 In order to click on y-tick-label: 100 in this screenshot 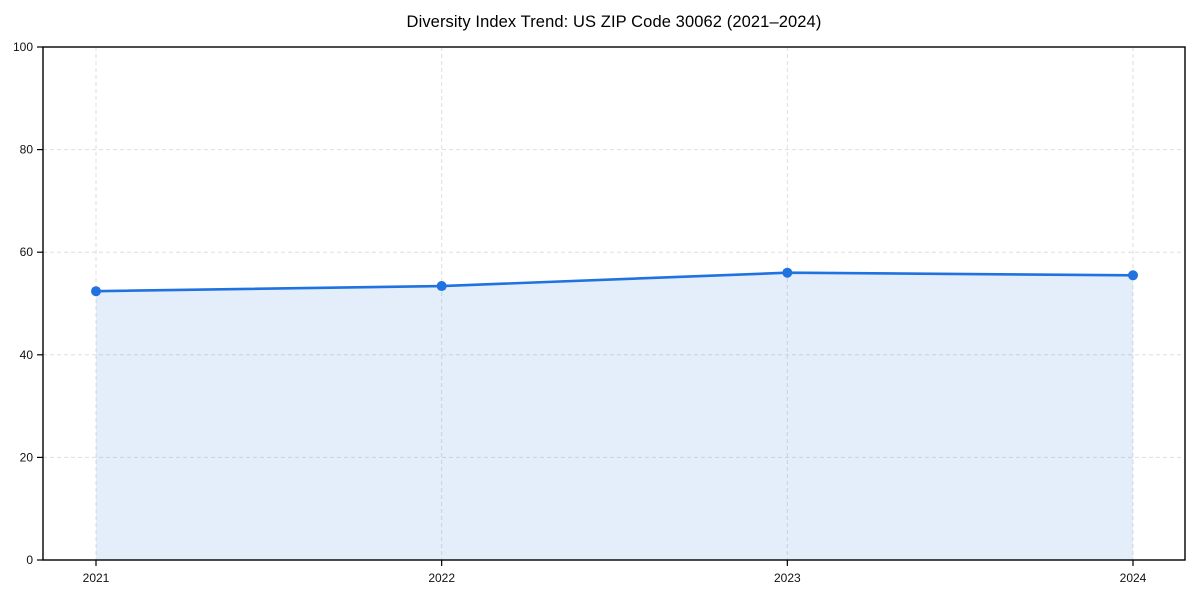, I will do `click(23, 47)`.